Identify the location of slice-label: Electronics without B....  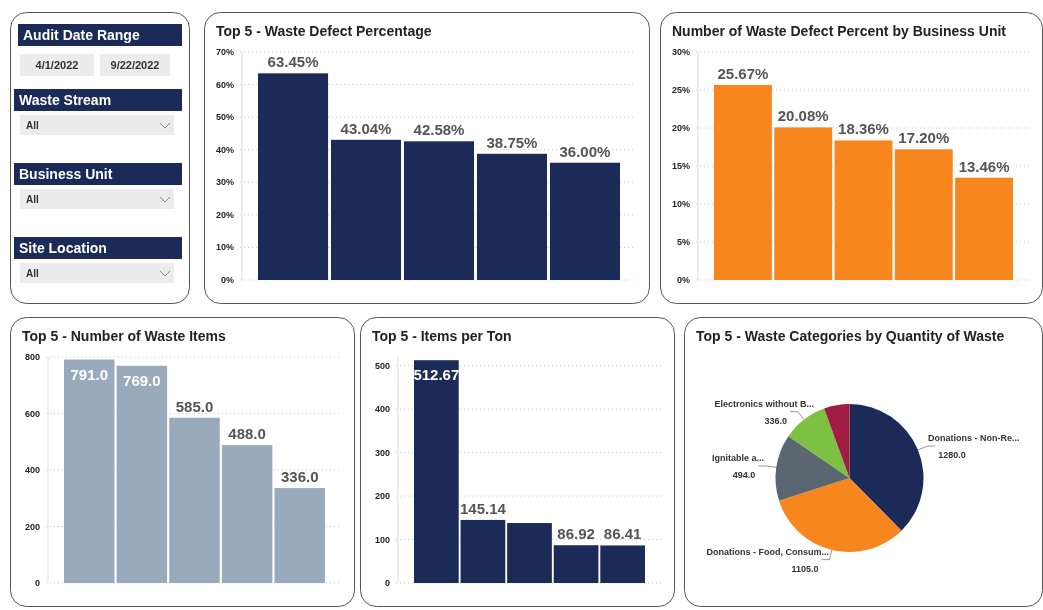
(764, 403).